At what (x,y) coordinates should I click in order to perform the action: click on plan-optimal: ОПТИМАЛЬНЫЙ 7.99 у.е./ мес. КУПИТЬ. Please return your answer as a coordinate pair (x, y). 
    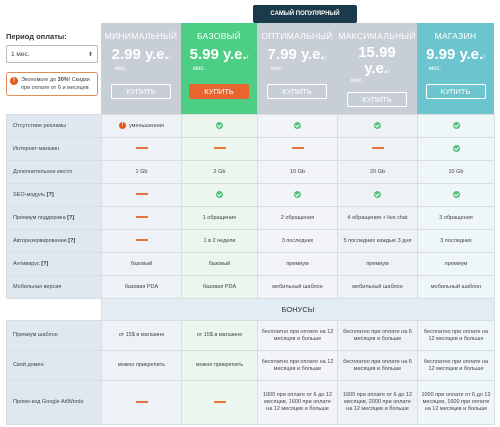
    Looking at the image, I should click on (297, 68).